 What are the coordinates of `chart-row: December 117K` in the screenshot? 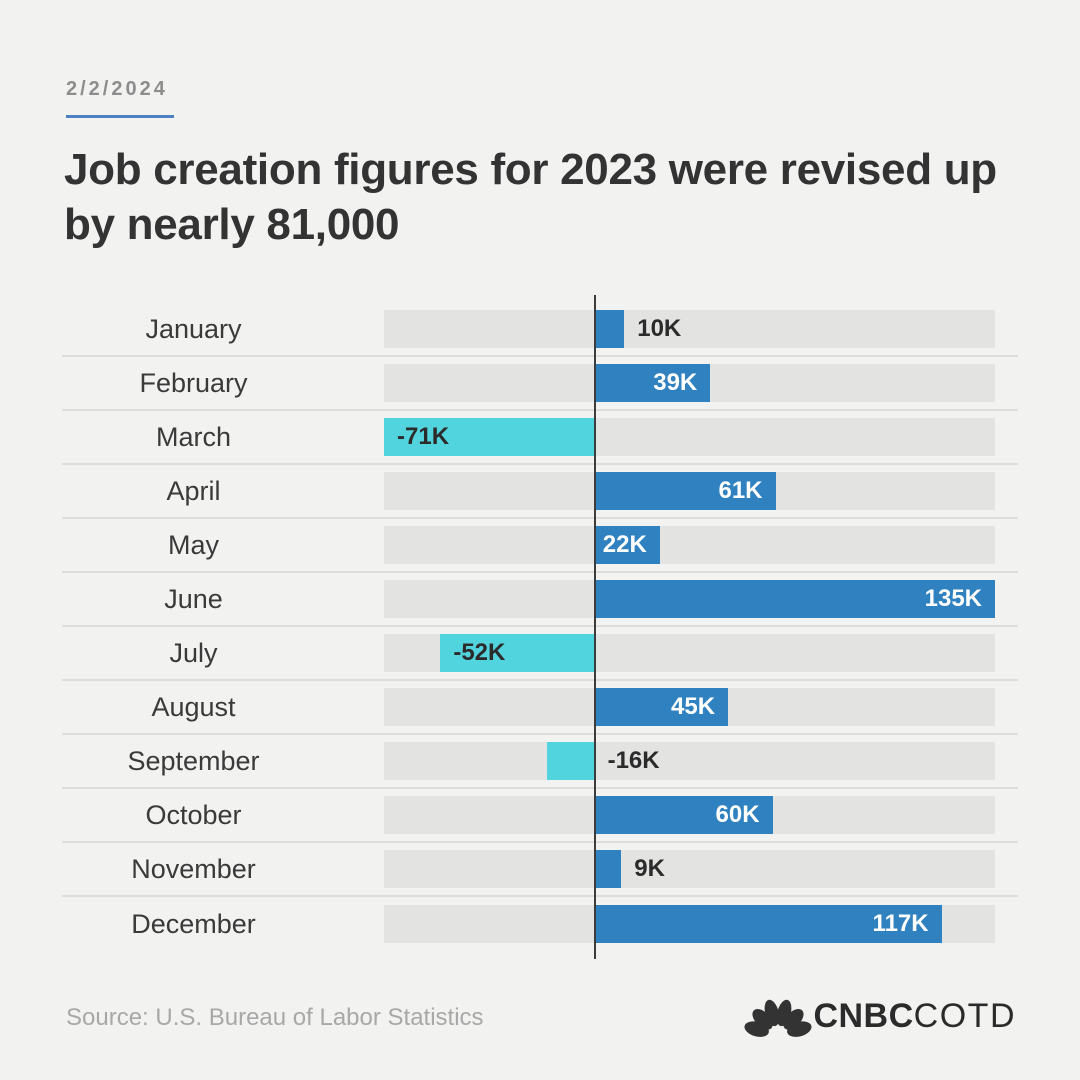 It's located at (540, 924).